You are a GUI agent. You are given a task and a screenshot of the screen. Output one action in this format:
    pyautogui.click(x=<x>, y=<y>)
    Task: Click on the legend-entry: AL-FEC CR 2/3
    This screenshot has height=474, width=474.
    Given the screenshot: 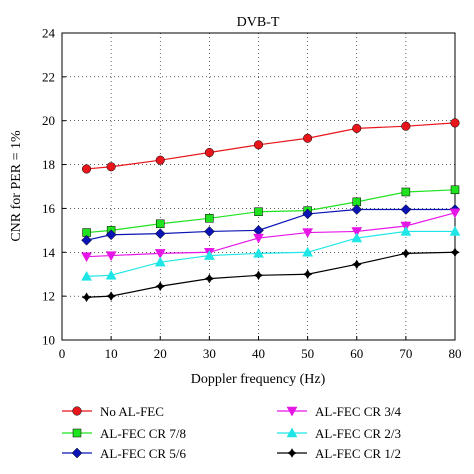 What is the action you would take?
    pyautogui.click(x=339, y=433)
    